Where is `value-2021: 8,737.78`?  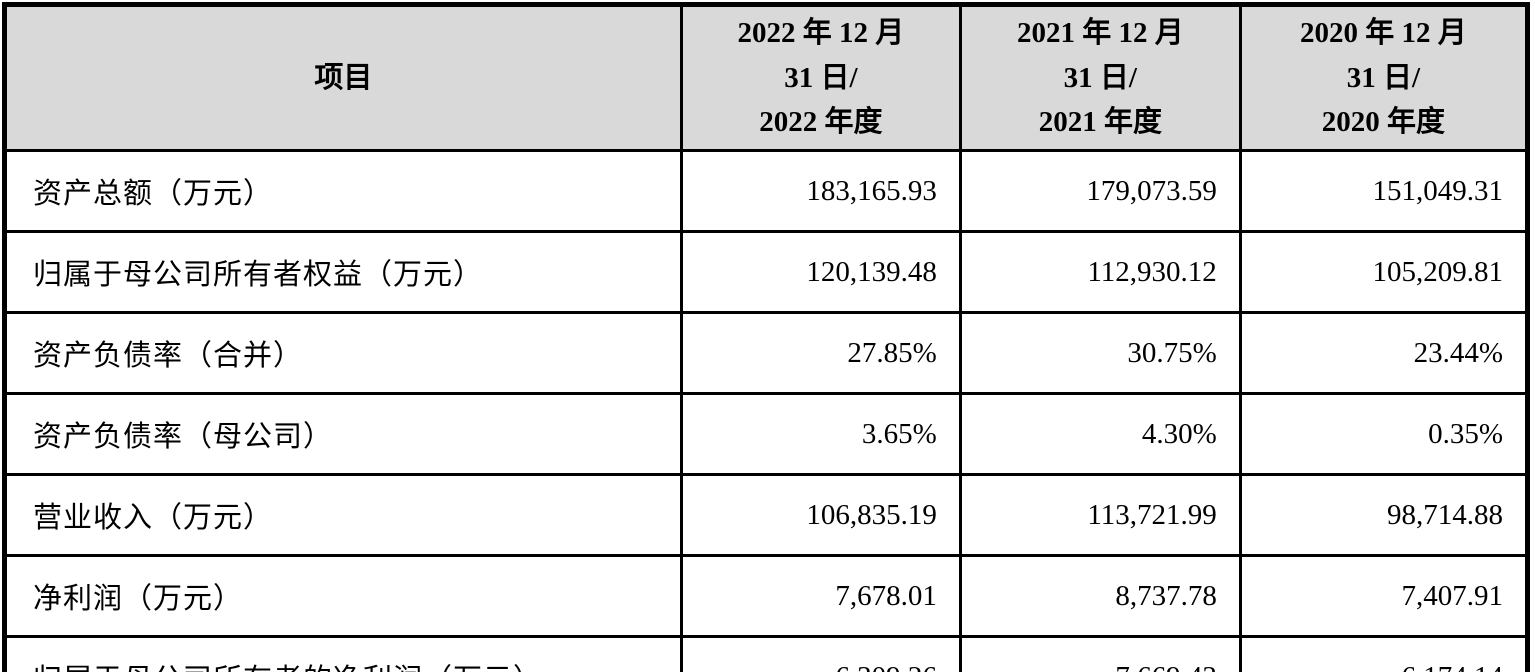 value-2021: 8,737.78 is located at coordinates (1100, 596).